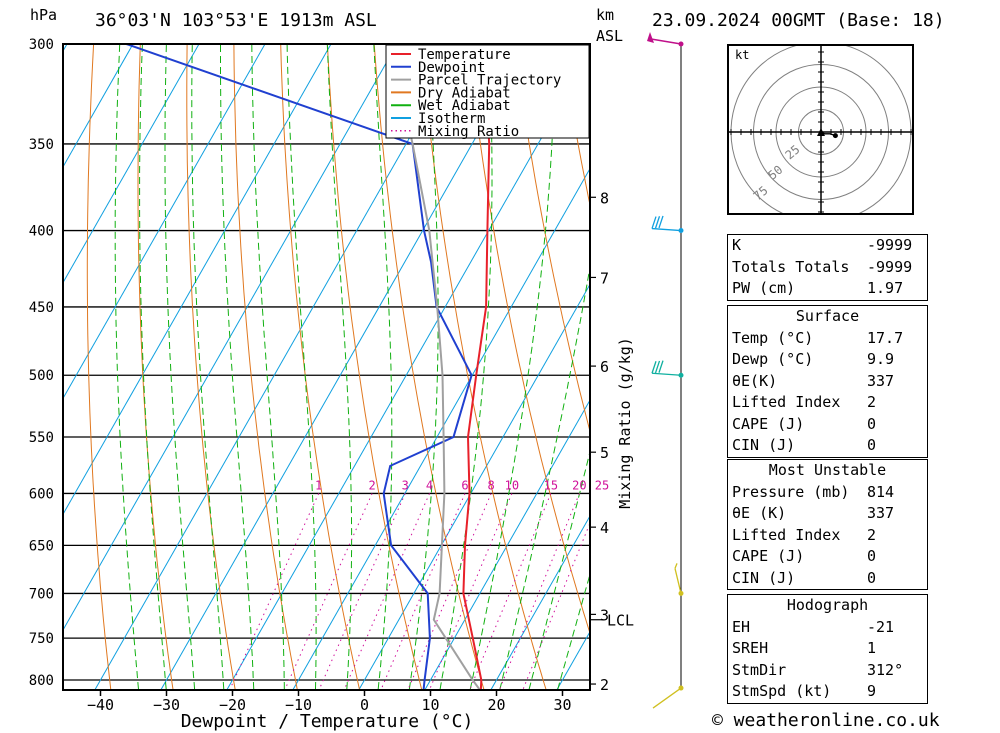 This screenshot has height=733, width=1000. Describe the element at coordinates (667, 698) in the screenshot. I see `wind-barb-shaft` at that location.